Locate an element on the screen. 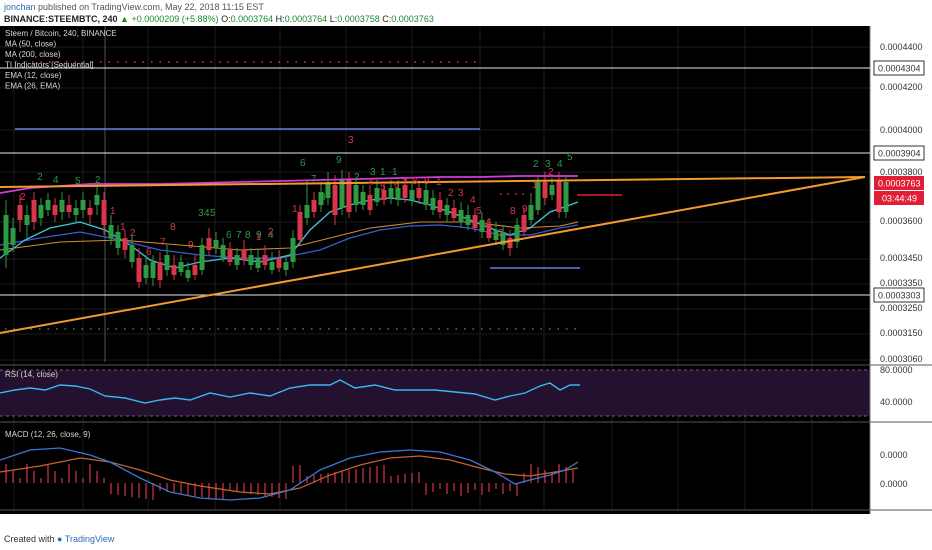 The height and width of the screenshot is (550, 932). macd-line is located at coordinates (289, 474).